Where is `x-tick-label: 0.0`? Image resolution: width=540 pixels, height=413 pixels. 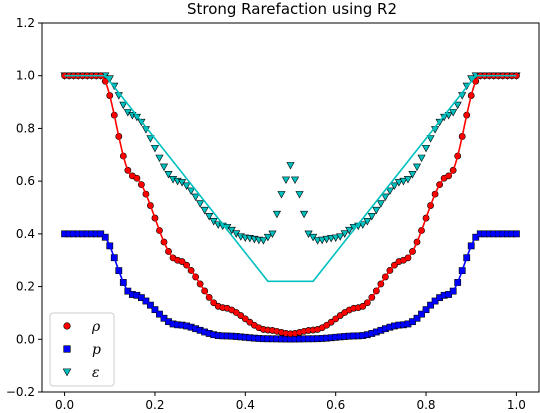 x-tick-label: 0.0 is located at coordinates (64, 405).